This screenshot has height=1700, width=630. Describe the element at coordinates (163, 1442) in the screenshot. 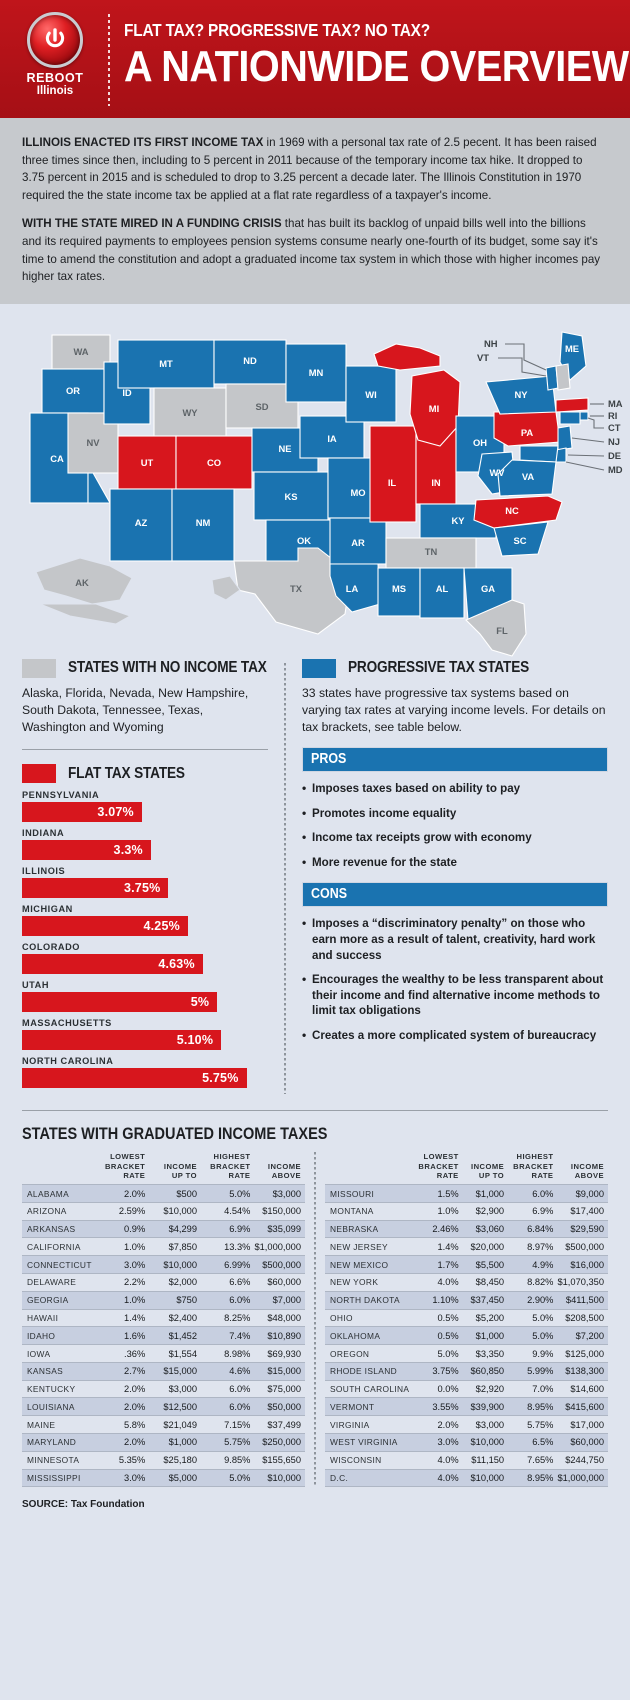

I see `table-row: MARYLAND 2.0% $1,000 5.75% $250,000` at that location.